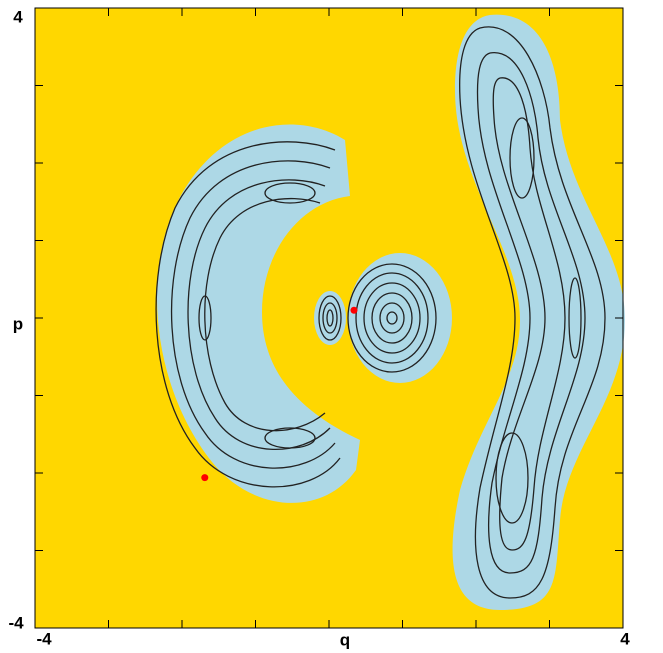  What do you see at coordinates (625, 638) in the screenshot?
I see `x-tick-label: 4` at bounding box center [625, 638].